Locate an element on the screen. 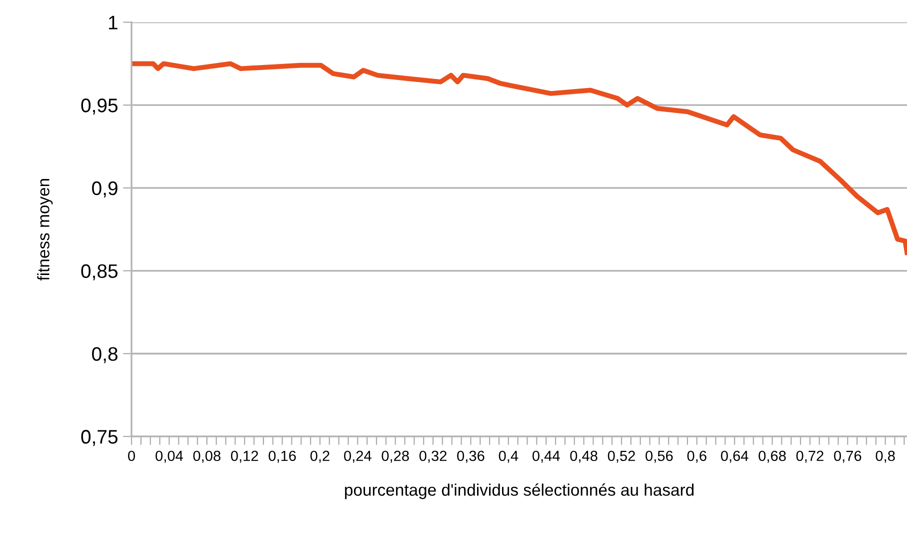 Image resolution: width=907 pixels, height=556 pixels. x-tick-label: 0,8 is located at coordinates (885, 456).